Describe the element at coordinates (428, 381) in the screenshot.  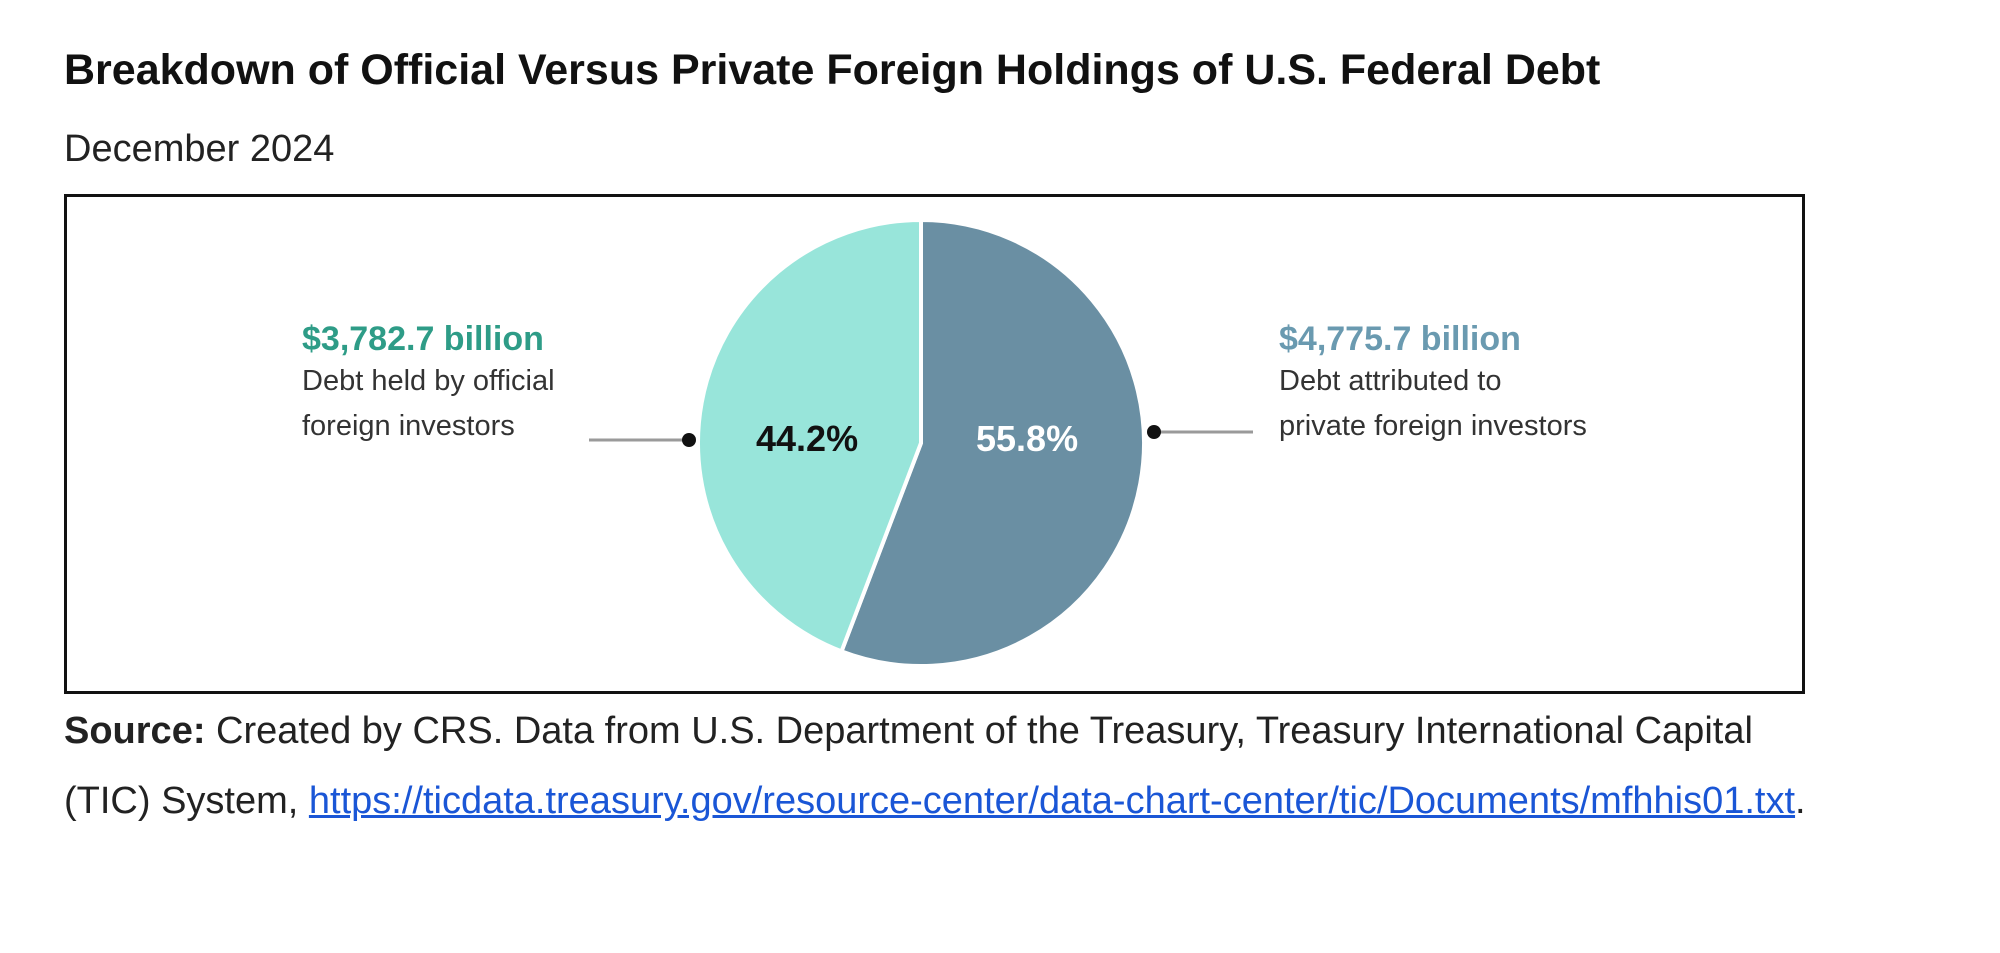
I see `official-desc-1: Debt held by official` at that location.